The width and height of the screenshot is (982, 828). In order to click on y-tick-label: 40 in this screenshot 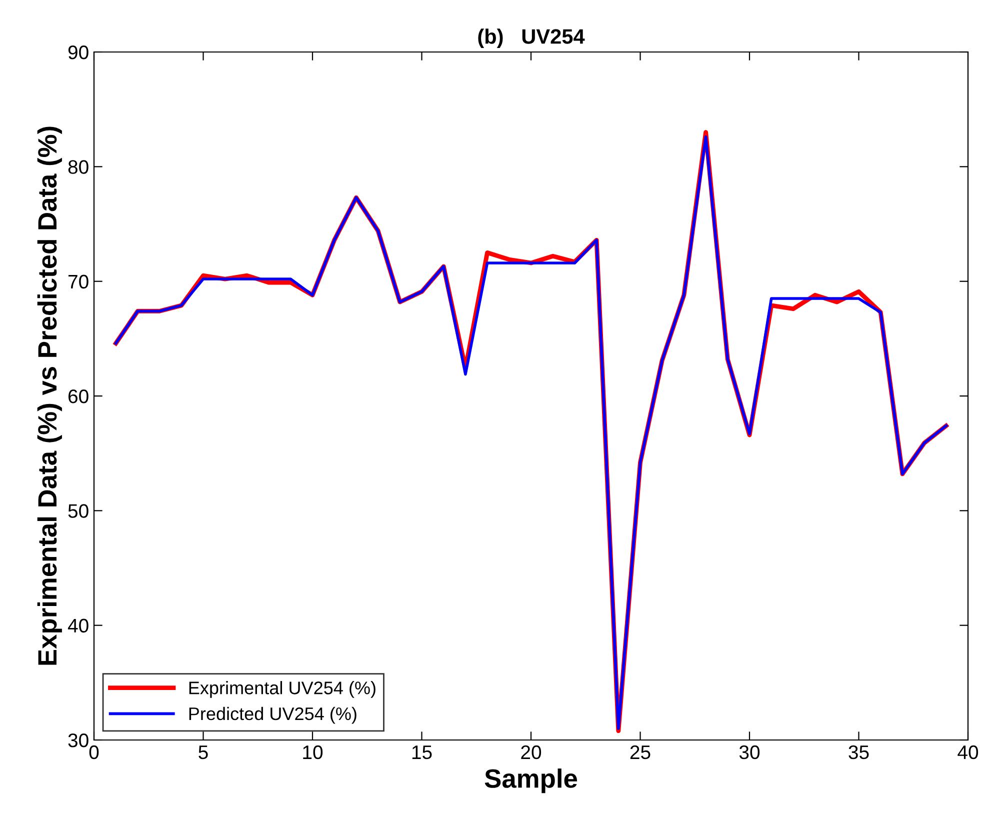, I will do `click(78, 625)`.